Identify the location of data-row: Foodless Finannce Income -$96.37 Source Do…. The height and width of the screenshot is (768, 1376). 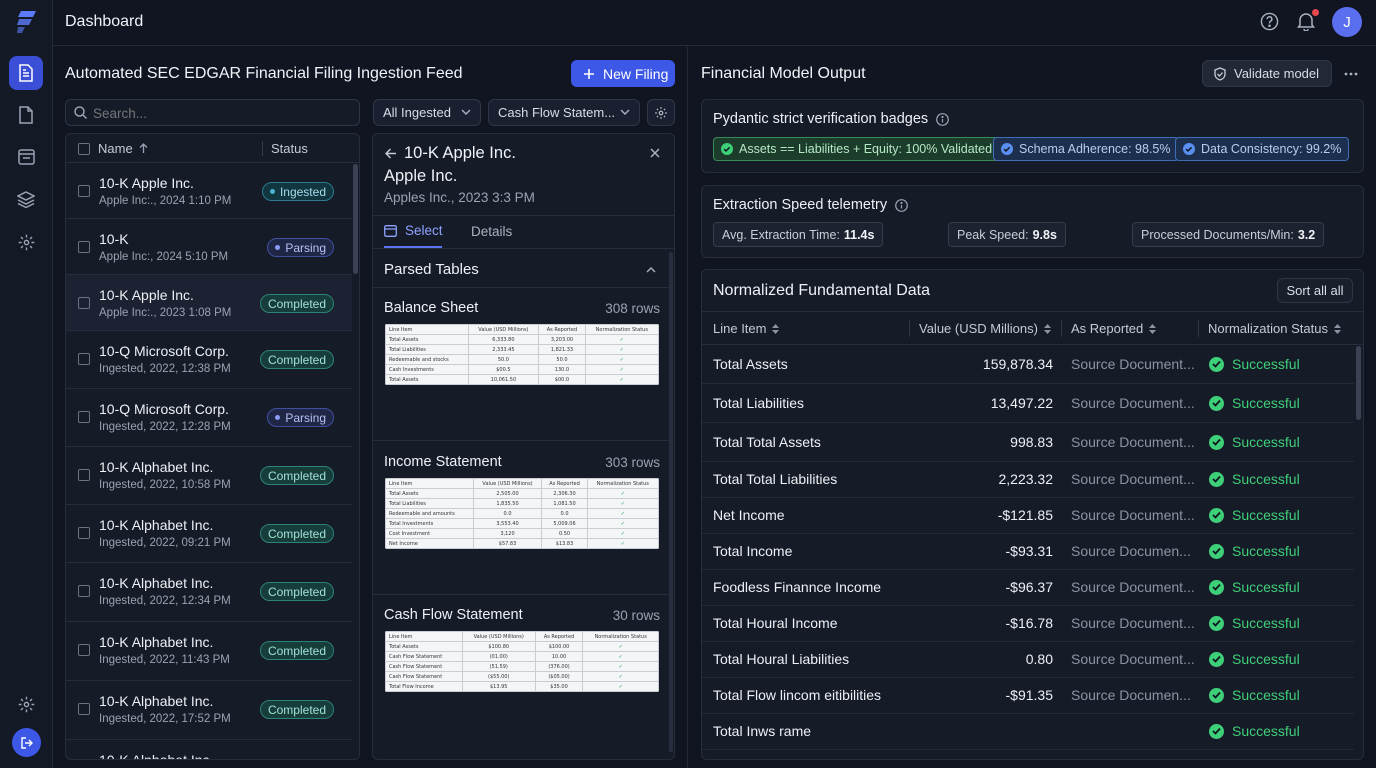
(1028, 588).